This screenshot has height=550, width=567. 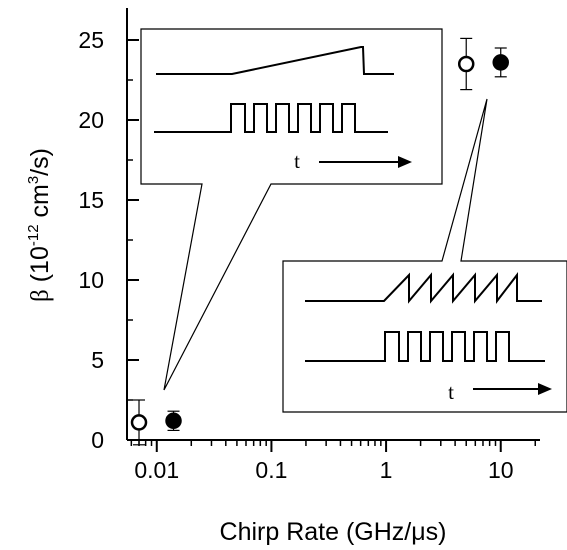 What do you see at coordinates (271, 118) in the screenshot?
I see `inset-low-chirp-pulse-trace` at bounding box center [271, 118].